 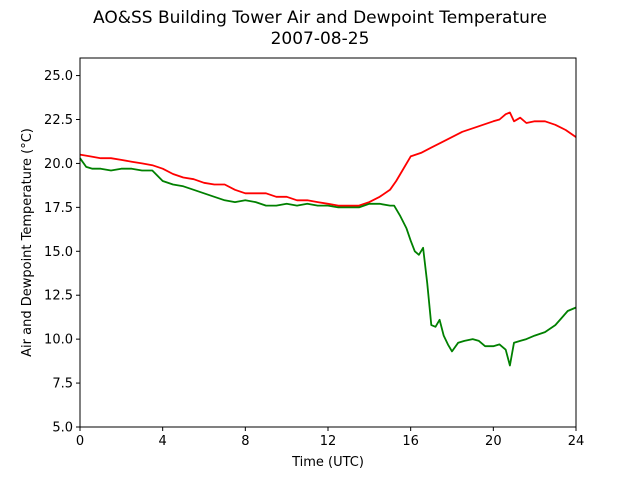 I want to click on y-tick-label: 7.5, so click(x=62, y=384).